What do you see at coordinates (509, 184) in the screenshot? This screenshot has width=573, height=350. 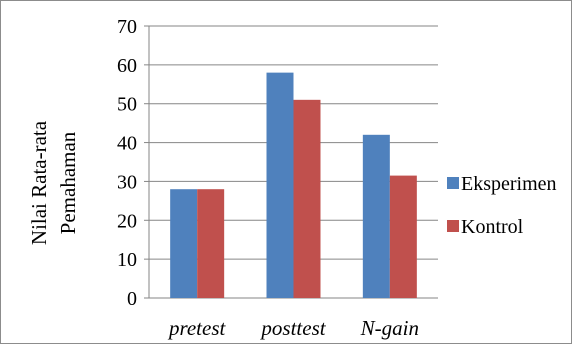 I see `legend-label-eksperimen: Eksperimen` at bounding box center [509, 184].